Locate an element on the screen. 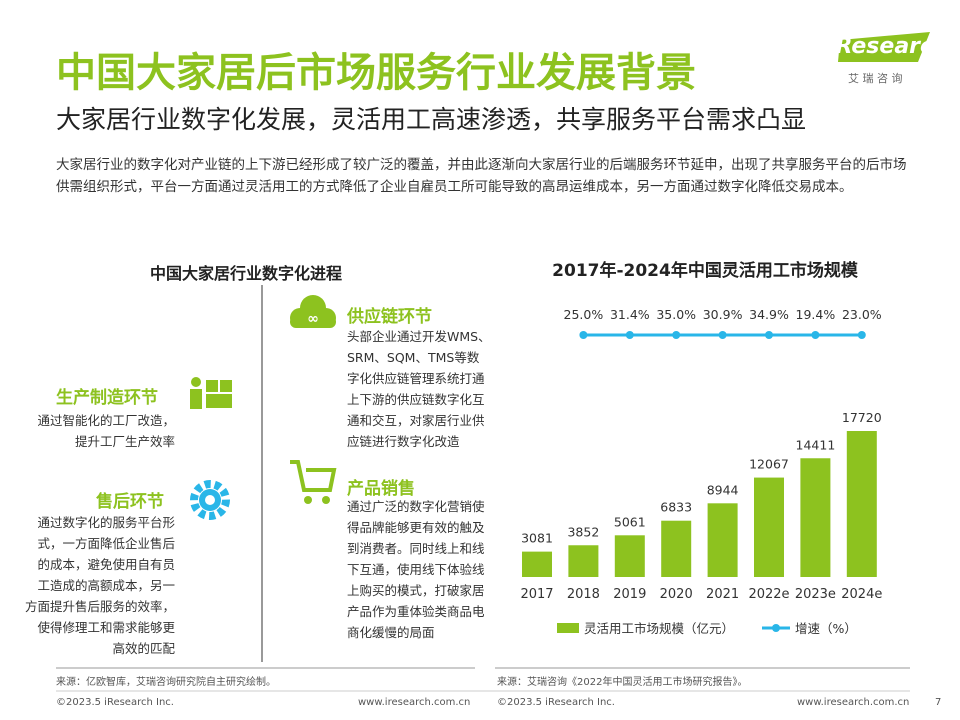 This screenshot has width=960, height=720. x-tick-label: 2019 is located at coordinates (629, 594).